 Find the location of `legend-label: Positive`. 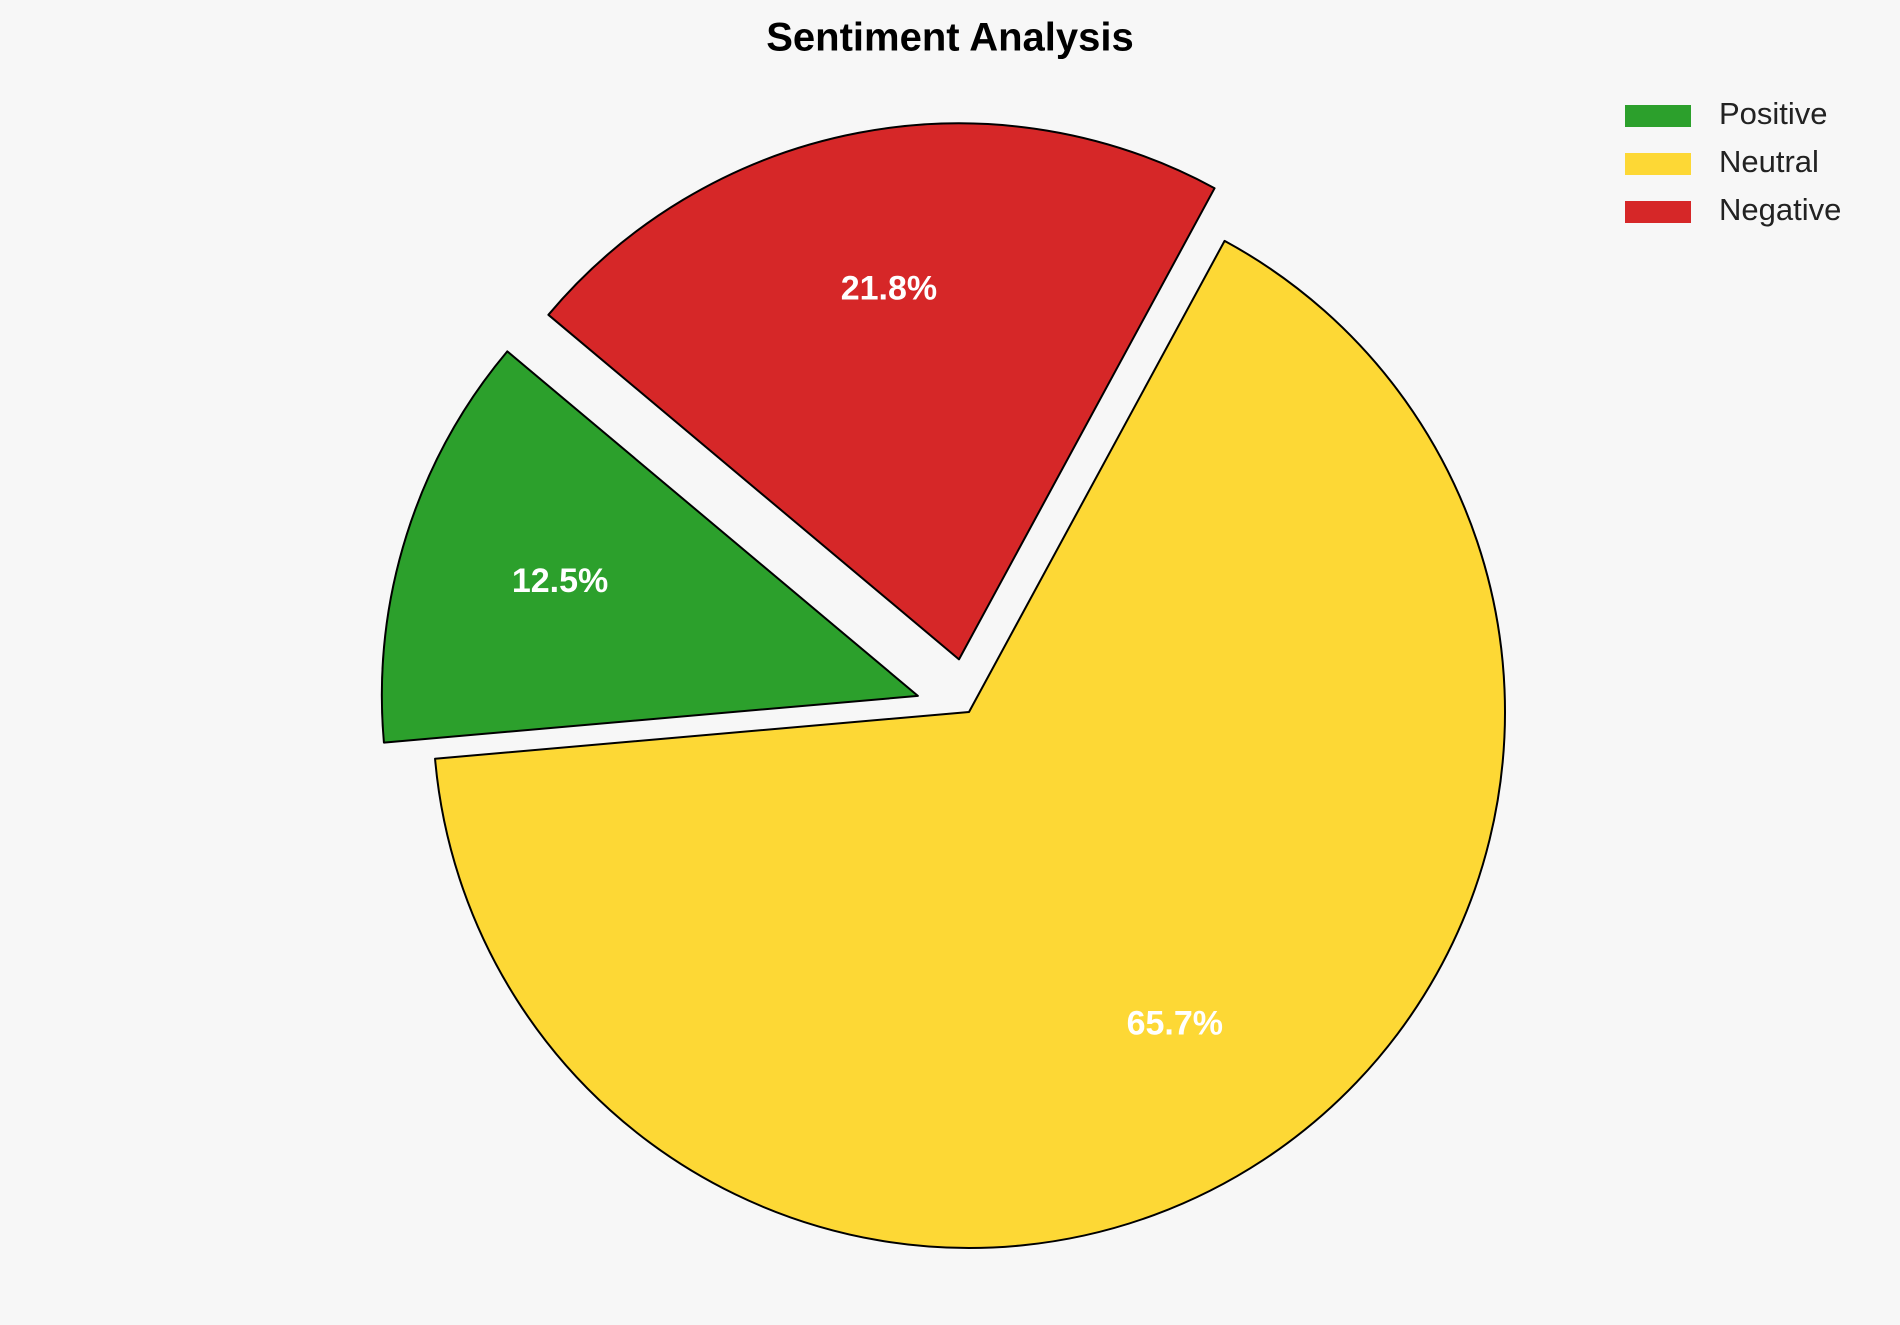

legend-label: Positive is located at coordinates (1773, 113).